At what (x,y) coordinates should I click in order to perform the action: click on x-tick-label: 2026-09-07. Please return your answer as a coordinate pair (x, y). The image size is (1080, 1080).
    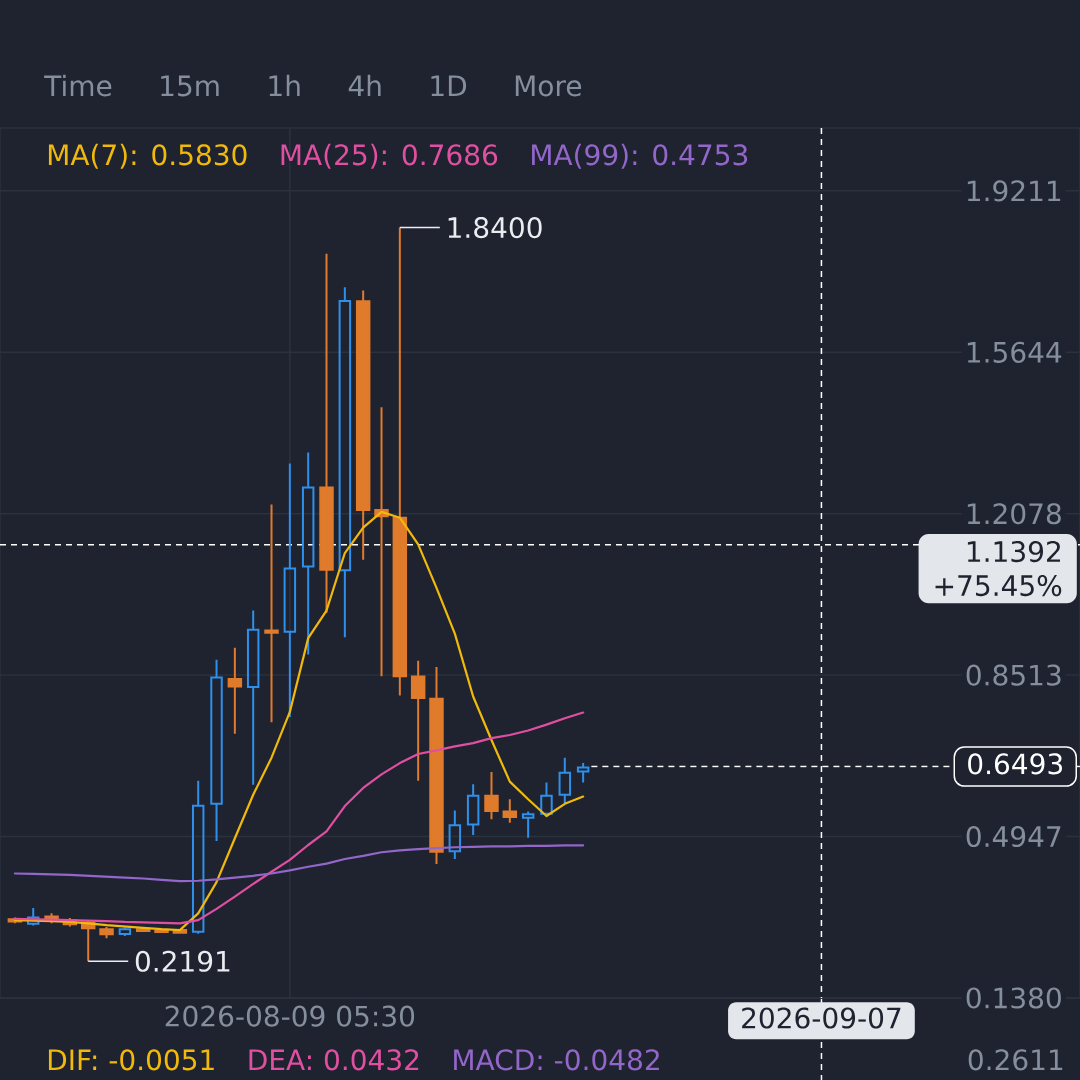
    Looking at the image, I should click on (821, 1018).